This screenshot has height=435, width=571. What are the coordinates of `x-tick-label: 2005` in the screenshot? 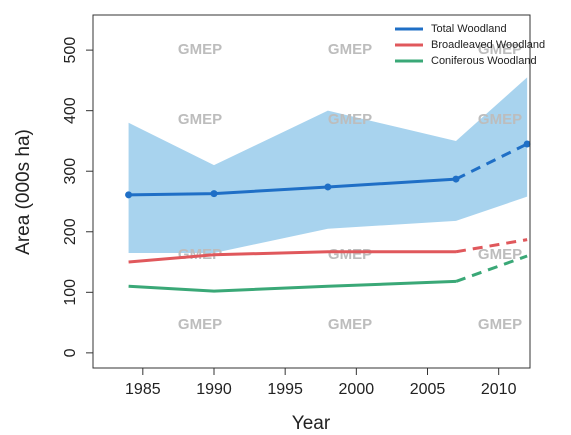 It's located at (428, 389).